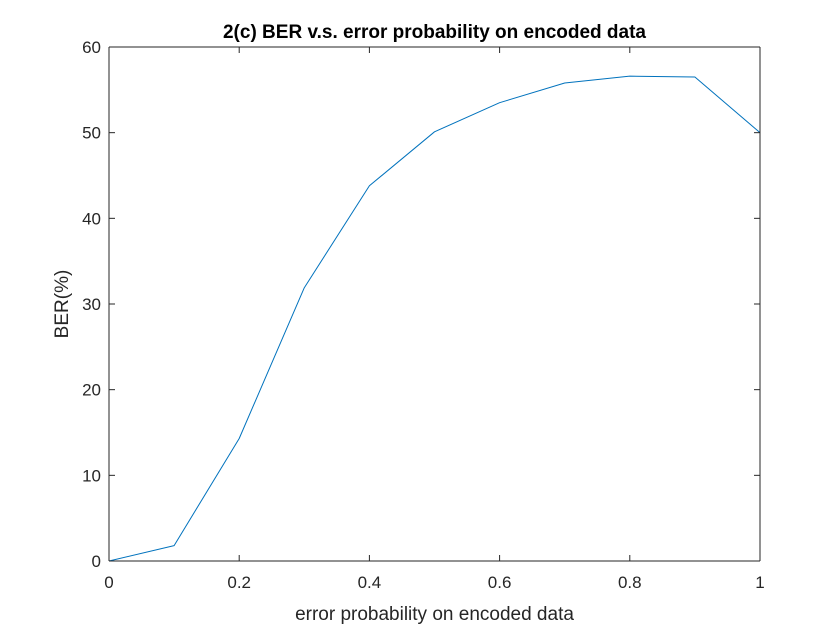  What do you see at coordinates (91, 218) in the screenshot?
I see `y-tick-label: 40` at bounding box center [91, 218].